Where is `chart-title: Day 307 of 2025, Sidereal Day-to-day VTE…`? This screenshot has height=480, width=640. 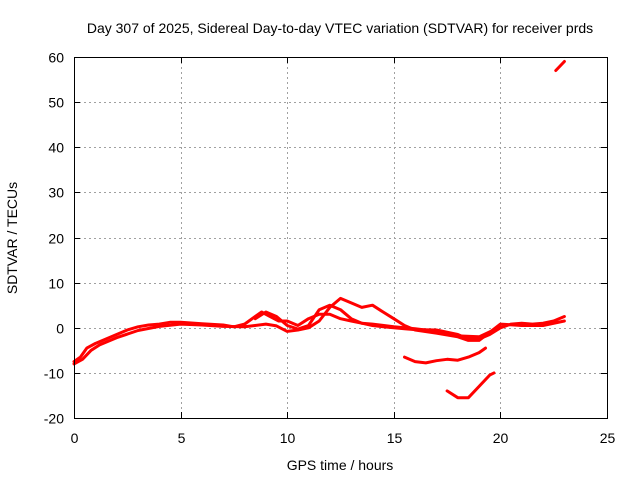 chart-title: Day 307 of 2025, Sidereal Day-to-day VTE… is located at coordinates (340, 28).